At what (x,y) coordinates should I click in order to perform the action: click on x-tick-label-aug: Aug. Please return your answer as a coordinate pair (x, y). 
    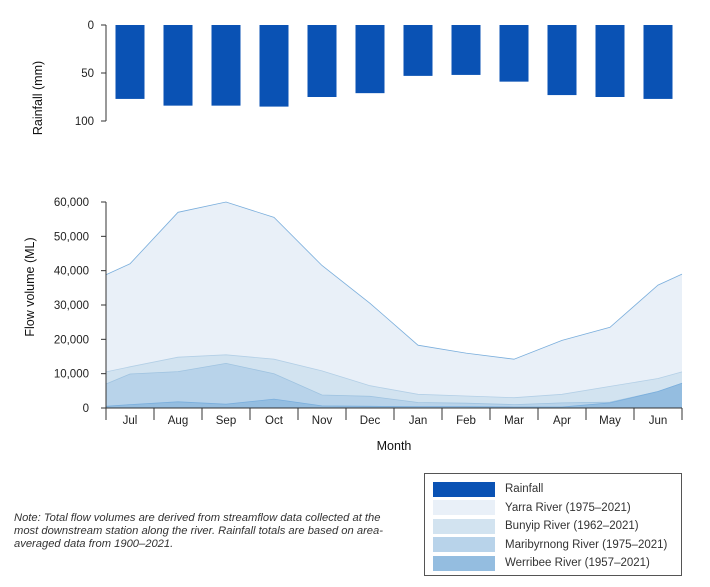
    Looking at the image, I should click on (178, 421).